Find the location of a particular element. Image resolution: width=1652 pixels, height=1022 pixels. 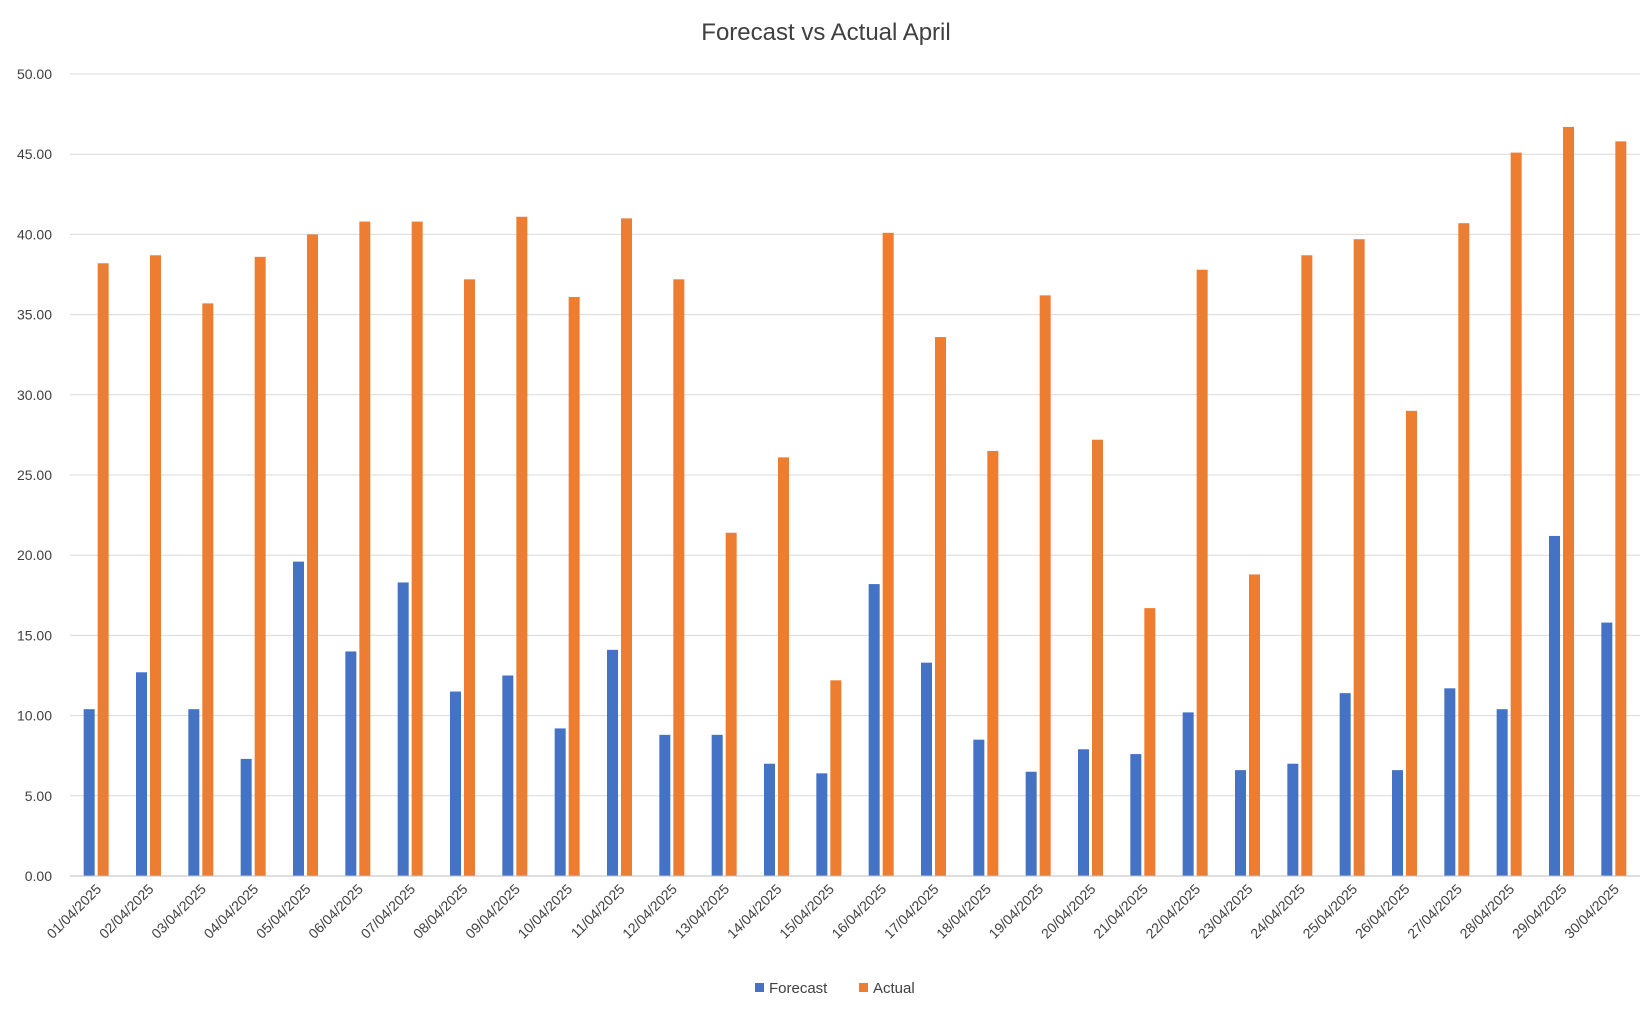

y-tick-label: 0.00 is located at coordinates (38, 876).